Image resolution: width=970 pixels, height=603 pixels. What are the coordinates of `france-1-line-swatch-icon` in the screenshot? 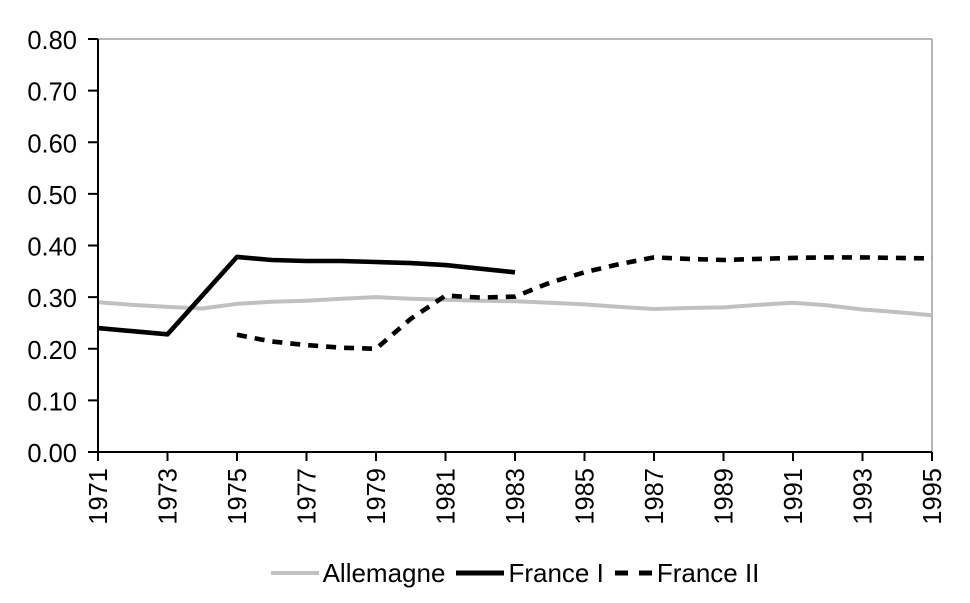 It's located at (480, 573).